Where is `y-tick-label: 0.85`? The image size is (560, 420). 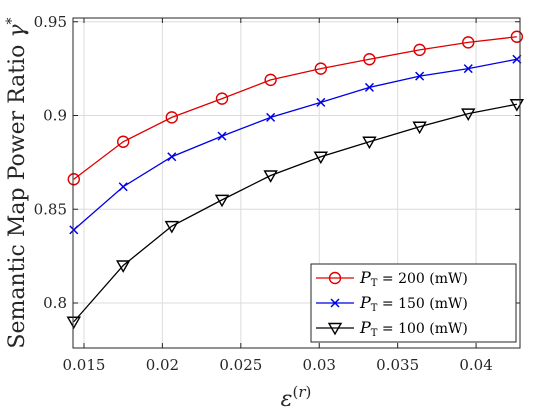 y-tick-label: 0.85 is located at coordinates (50, 209).